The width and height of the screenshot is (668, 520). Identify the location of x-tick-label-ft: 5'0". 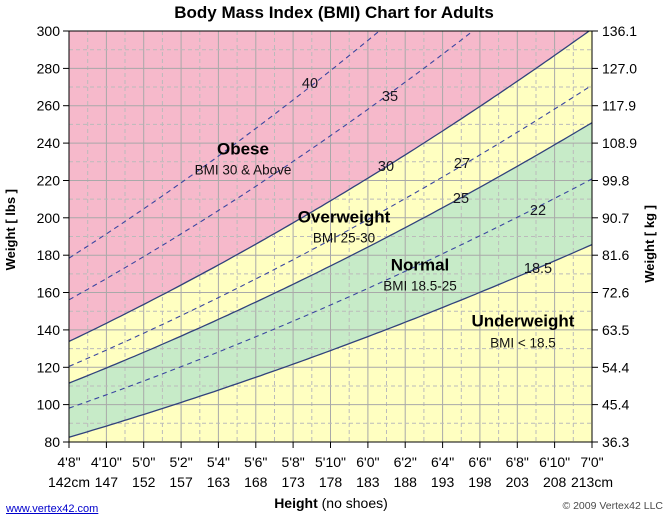
(143, 462).